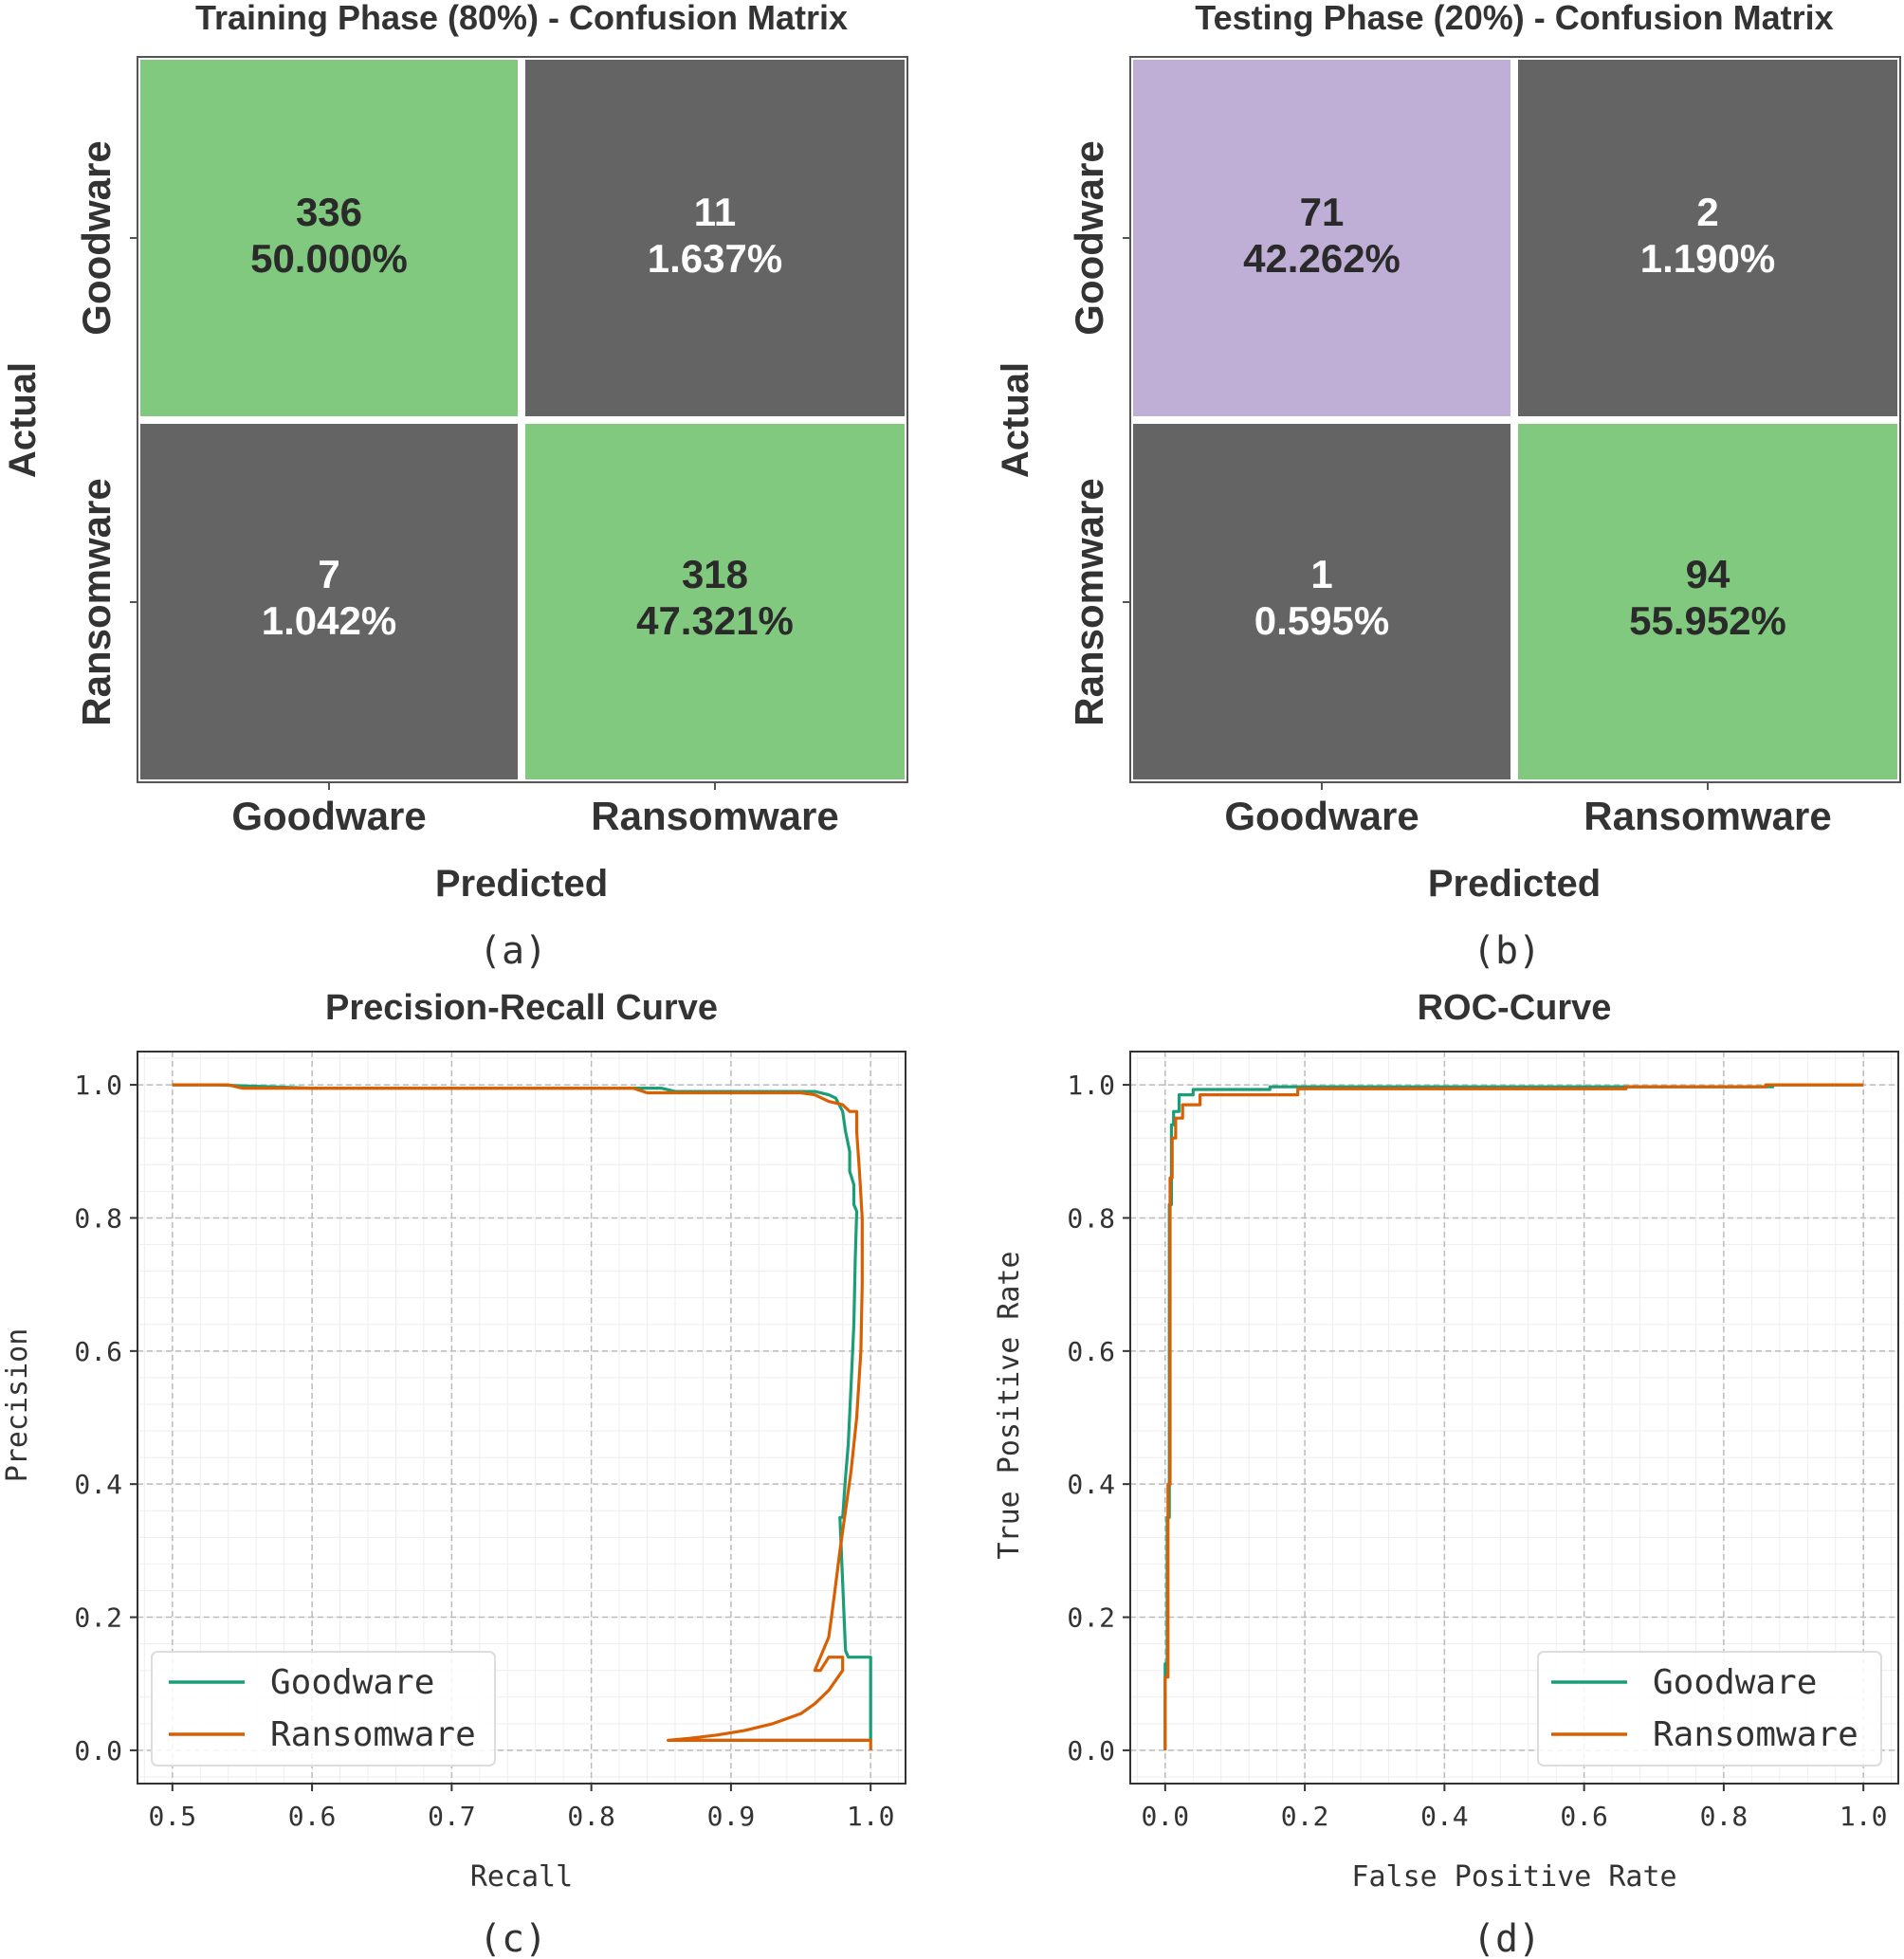 Image resolution: width=1904 pixels, height=1959 pixels. What do you see at coordinates (1708, 574) in the screenshot?
I see `cell-count: 94` at bounding box center [1708, 574].